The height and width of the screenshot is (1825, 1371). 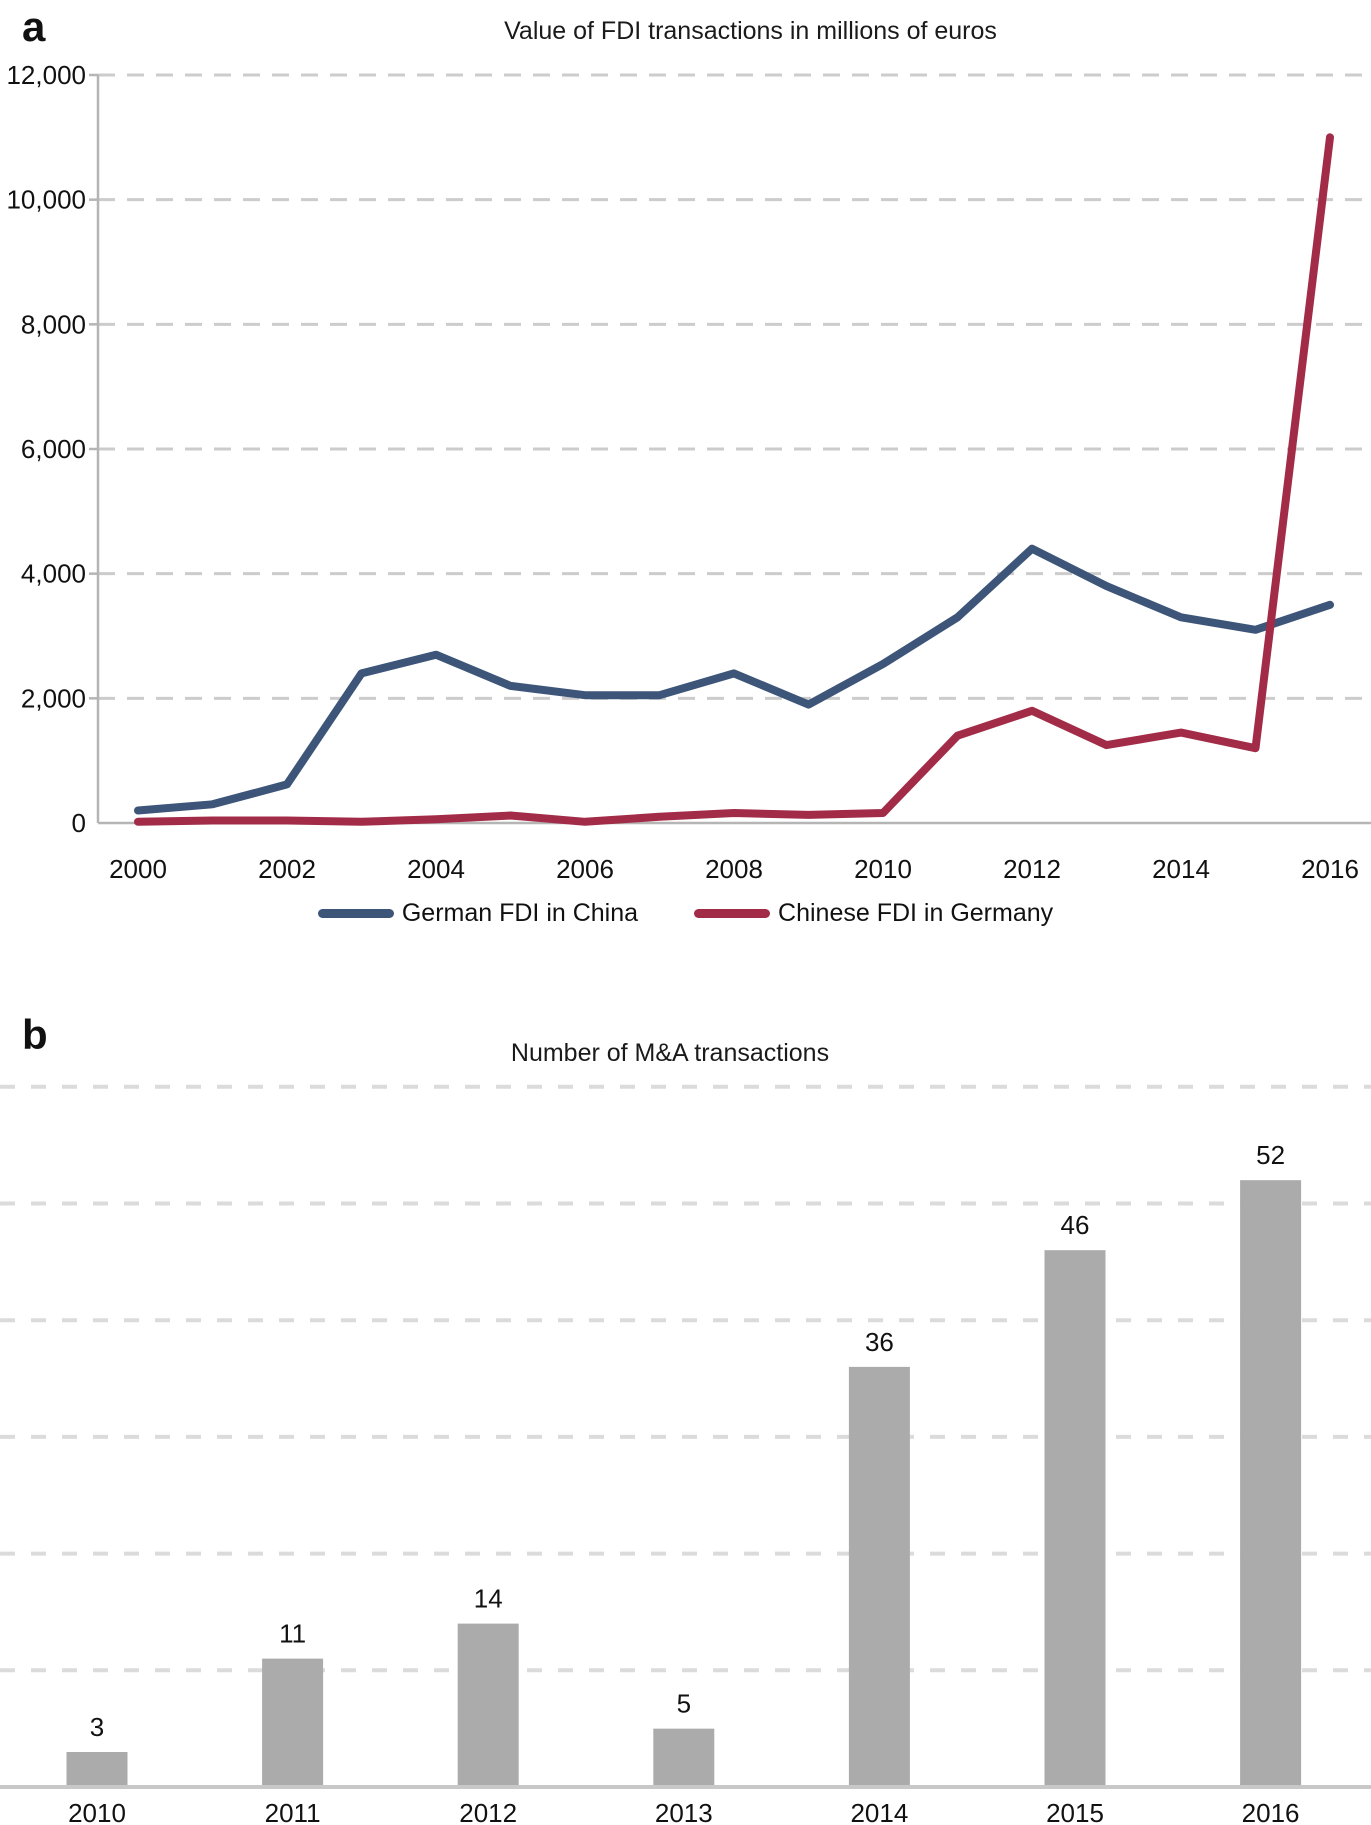 I want to click on y-axis-label-6000: 6,000, so click(x=53, y=449).